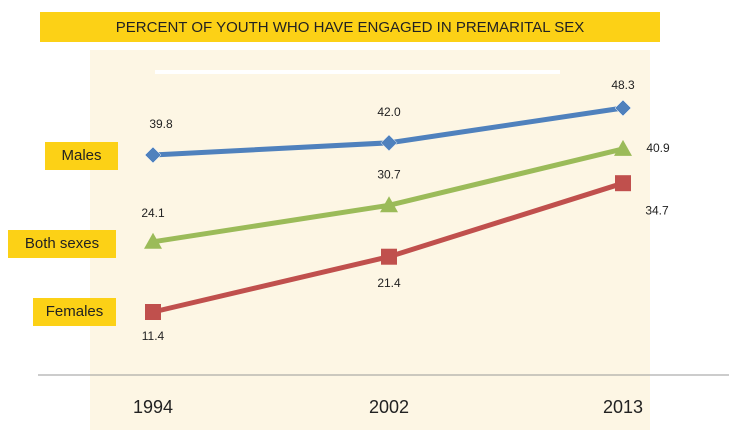 The image size is (729, 432). I want to click on data-label: 21.4, so click(389, 283).